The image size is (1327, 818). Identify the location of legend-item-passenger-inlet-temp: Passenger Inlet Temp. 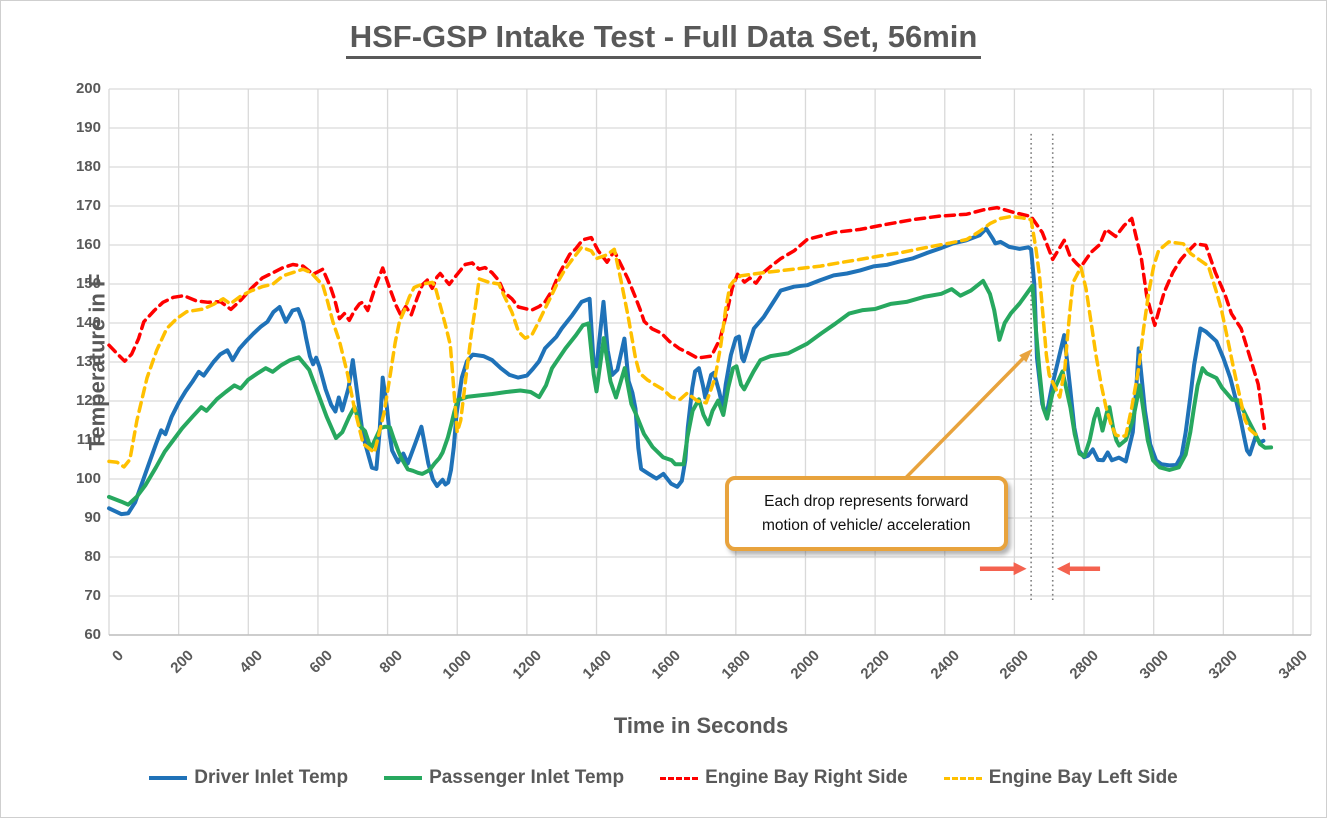
(504, 778).